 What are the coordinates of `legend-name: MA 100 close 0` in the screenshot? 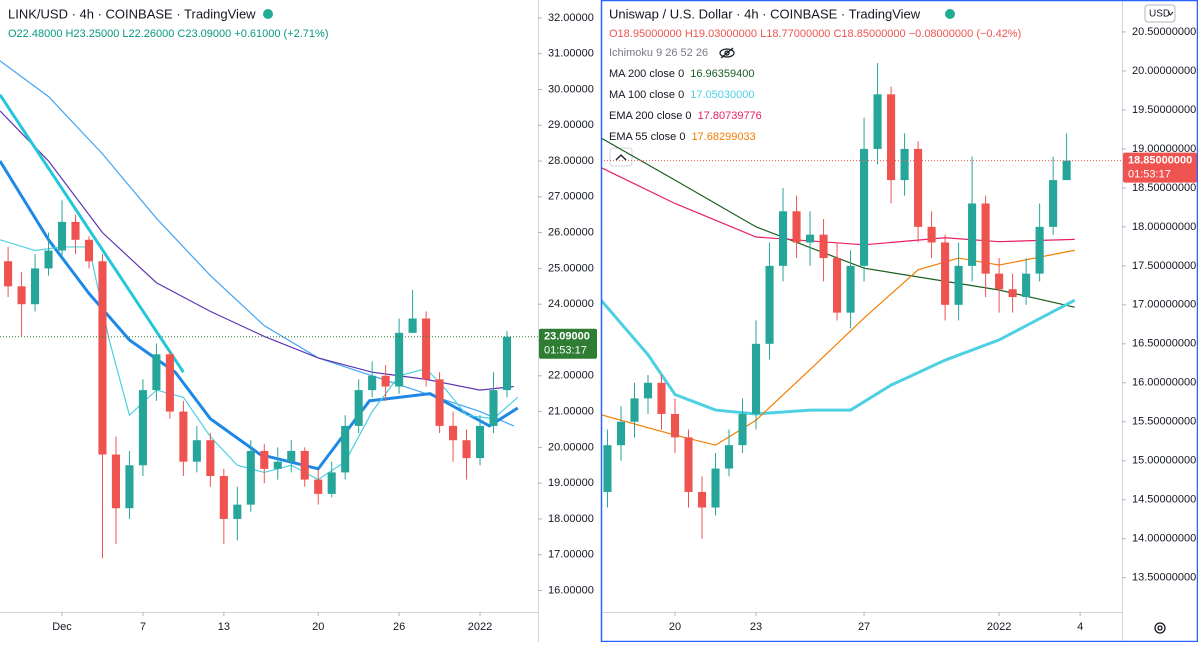 It's located at (646, 95).